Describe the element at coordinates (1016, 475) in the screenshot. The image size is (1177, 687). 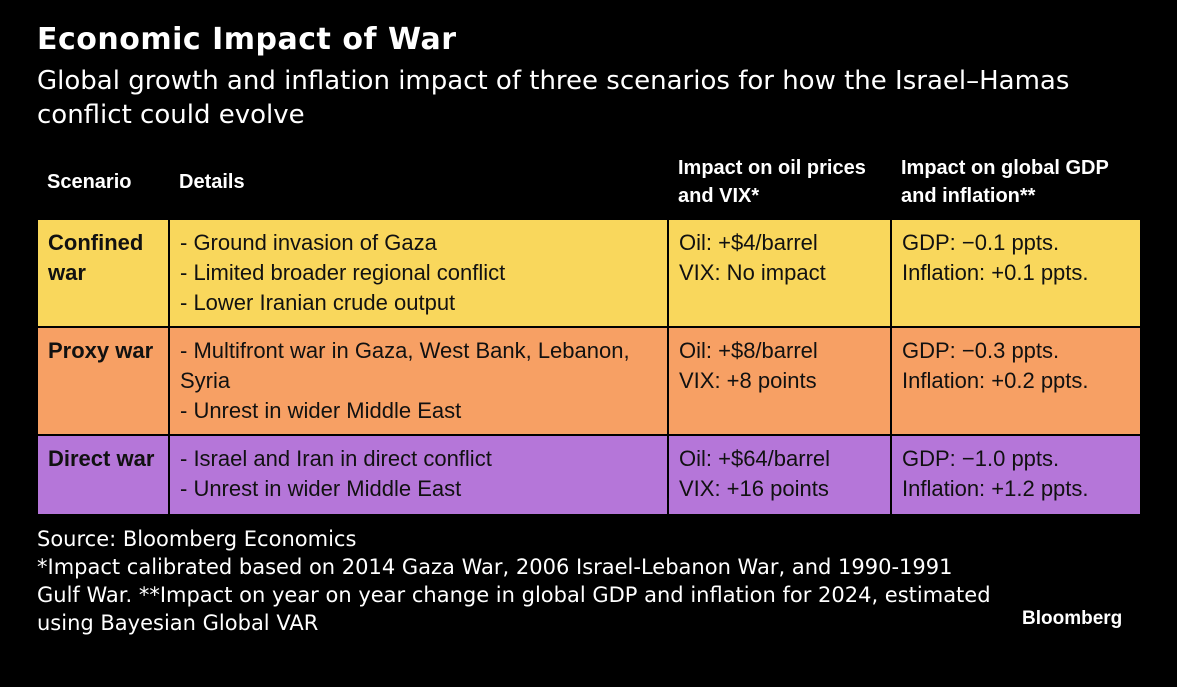
I see `gdp-inflation-cell: GDP: −1.0 ppts. Inflation: +1.2 ppts.` at that location.